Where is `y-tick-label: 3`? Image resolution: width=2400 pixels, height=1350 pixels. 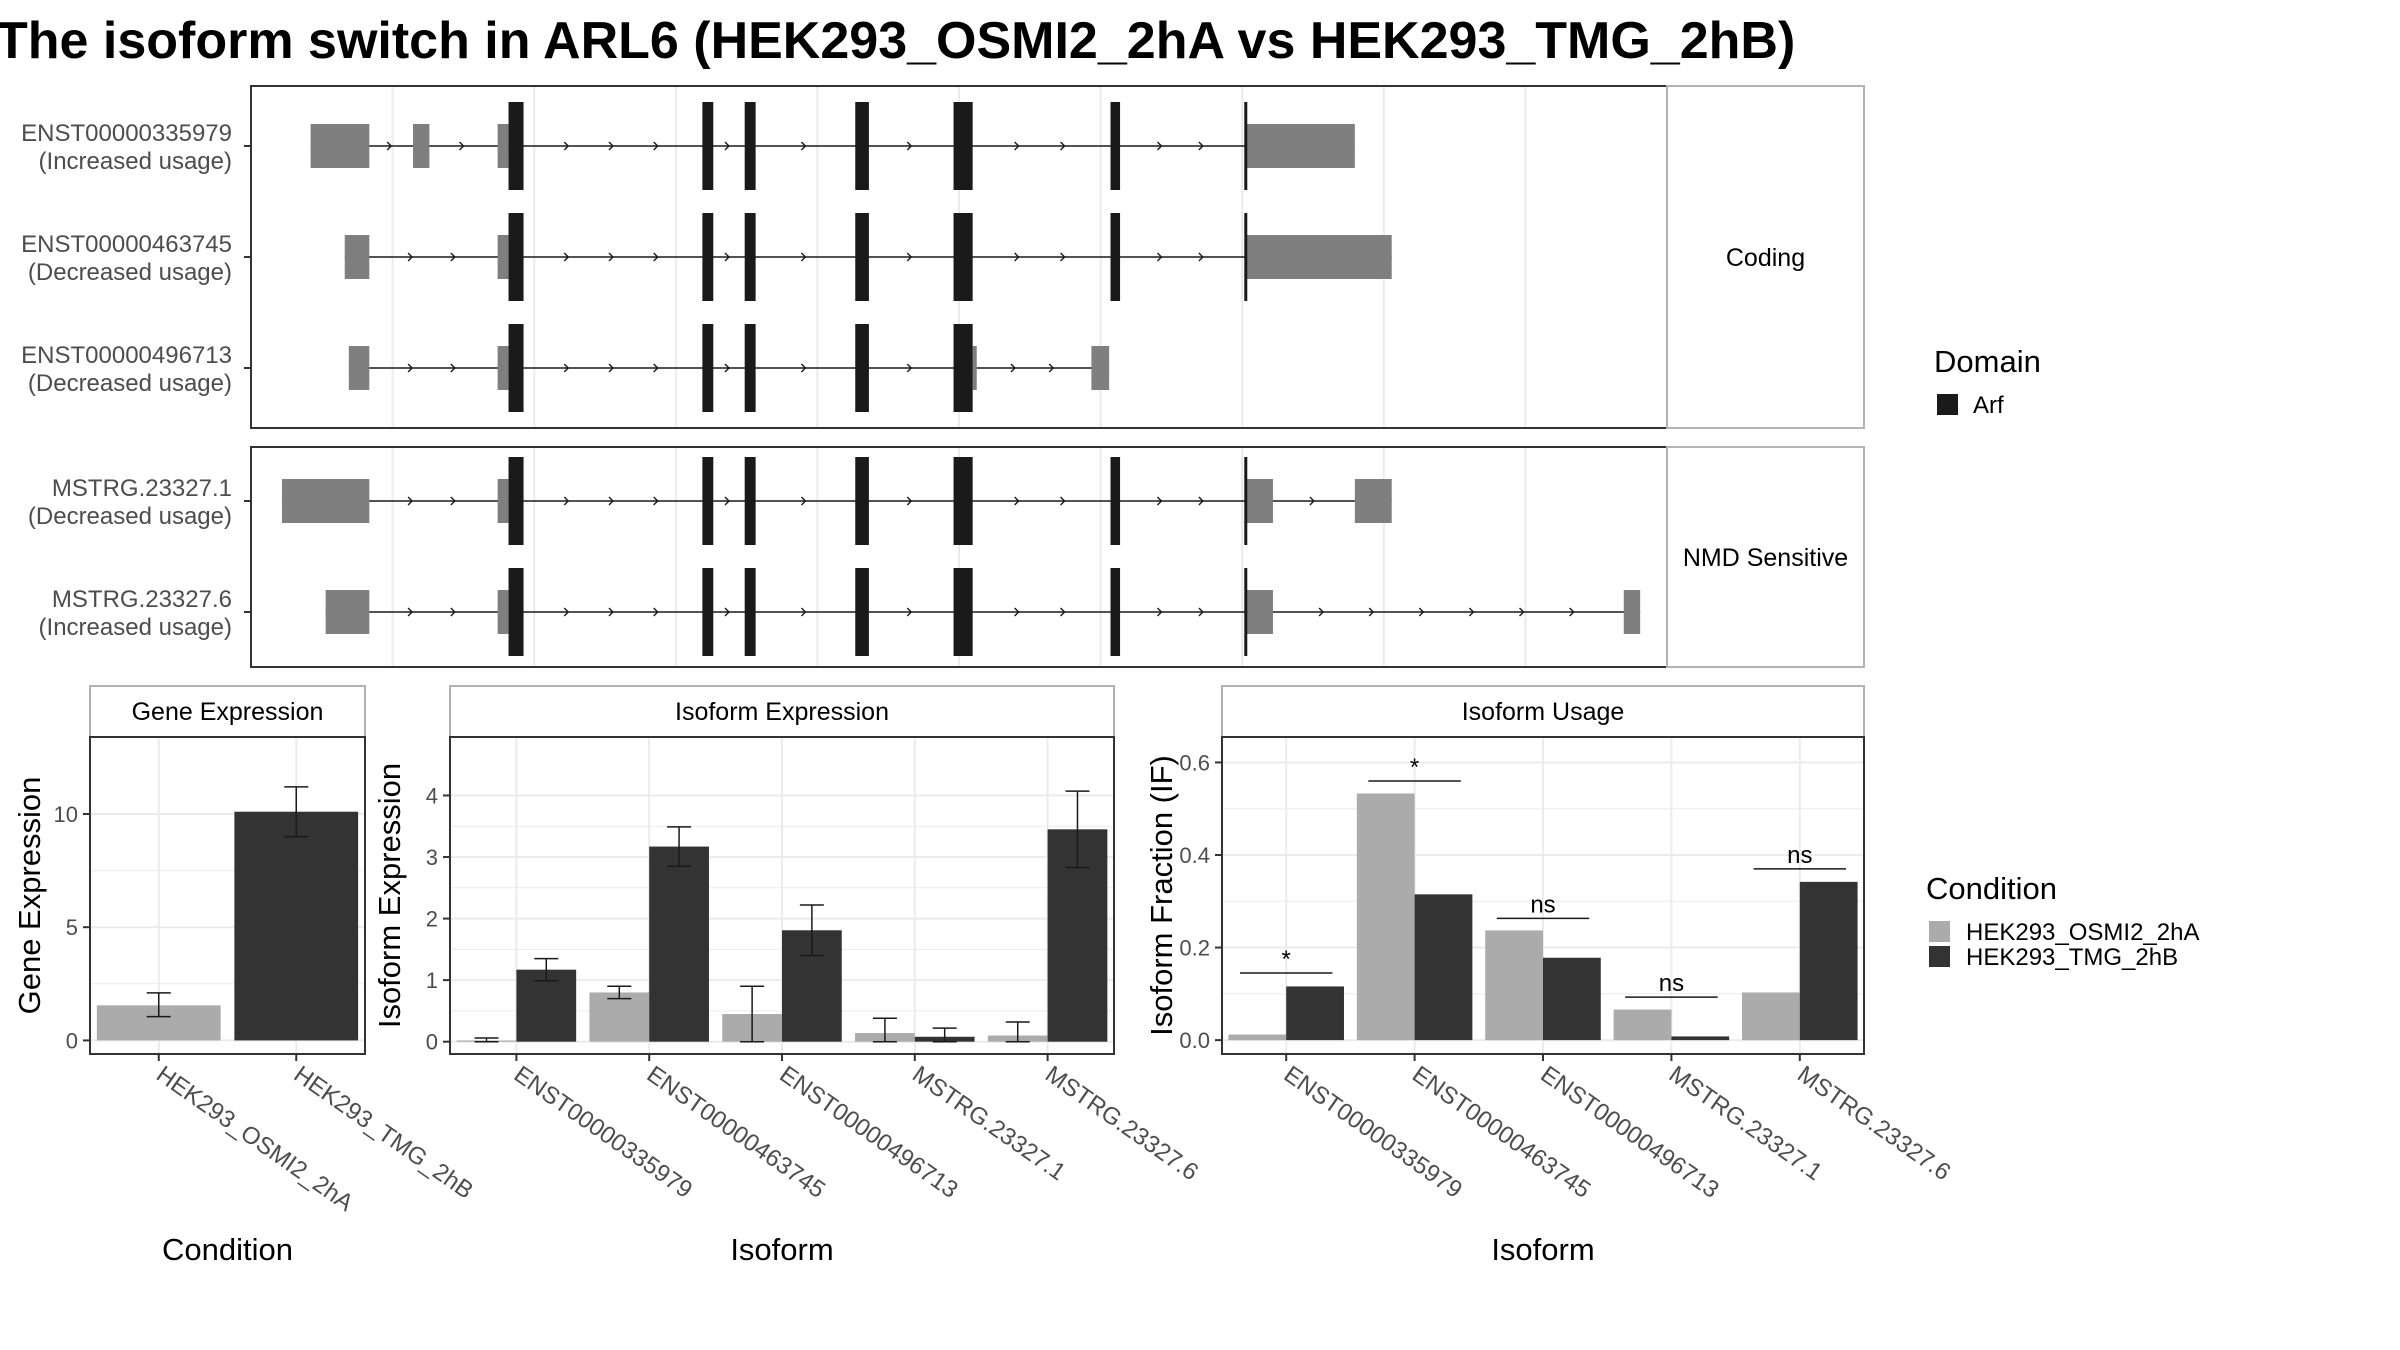 y-tick-label: 3 is located at coordinates (432, 857).